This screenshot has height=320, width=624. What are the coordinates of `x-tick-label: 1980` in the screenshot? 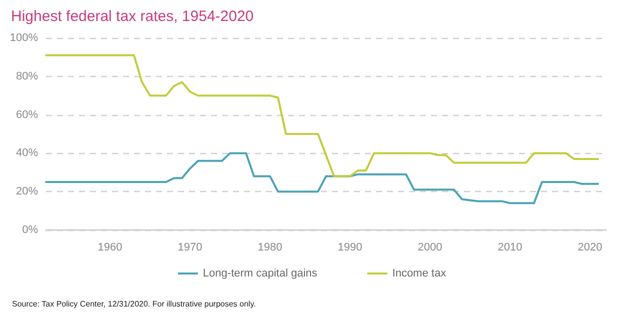 It's located at (270, 248).